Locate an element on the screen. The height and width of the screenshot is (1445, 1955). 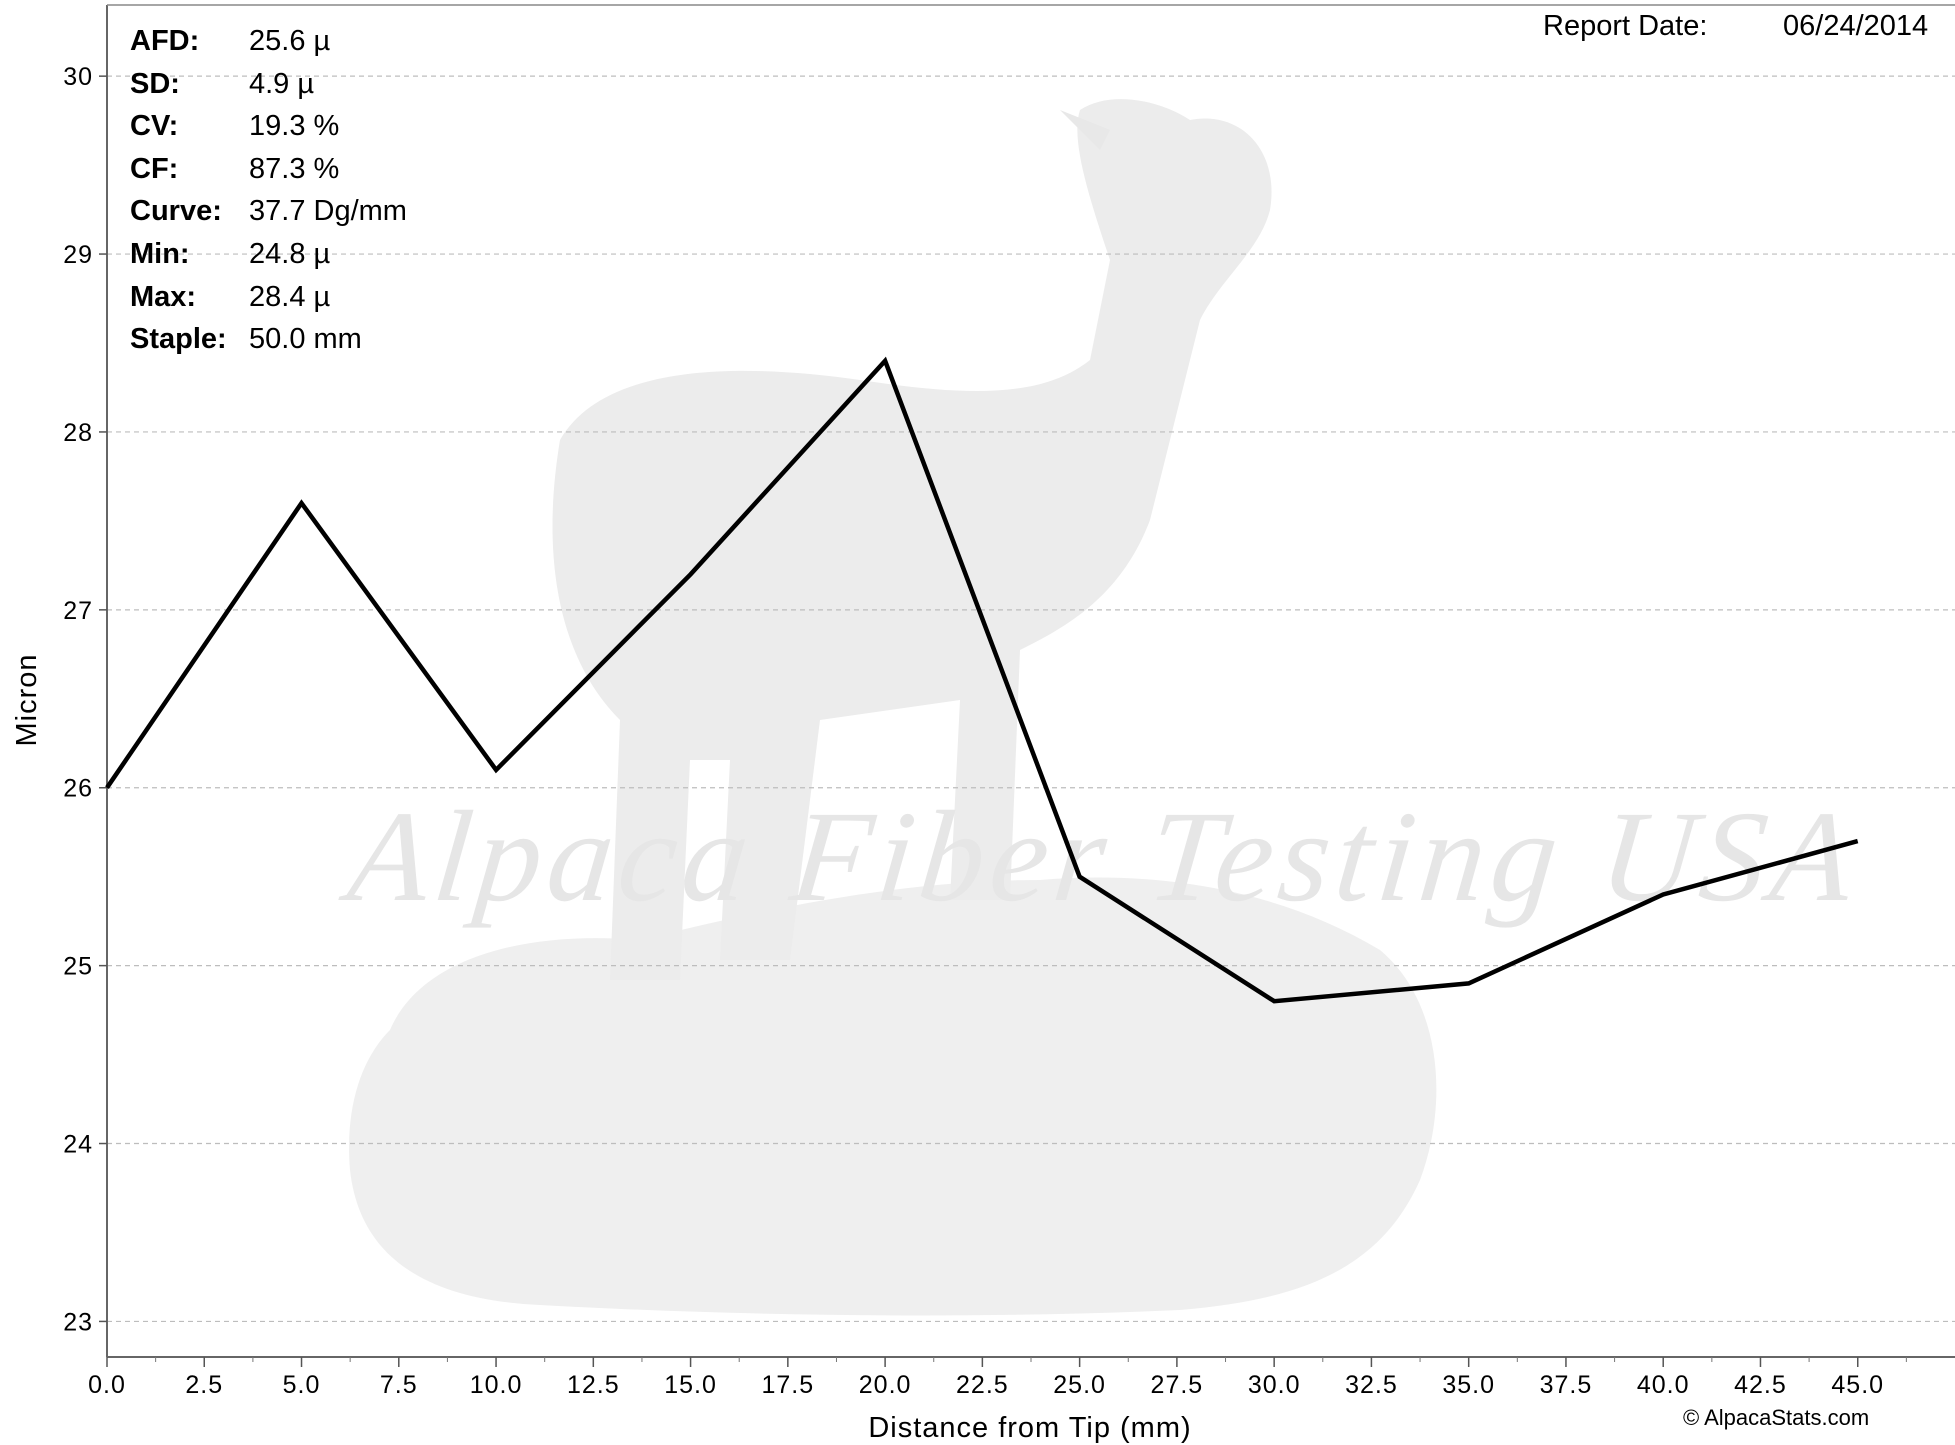
stat-key: Curve: is located at coordinates (176, 211).